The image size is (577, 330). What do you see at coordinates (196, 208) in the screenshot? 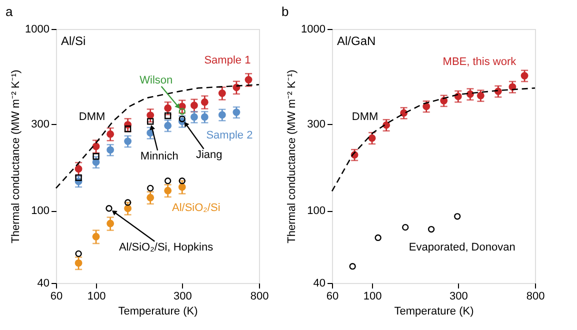
I see `annotation: Al/SiO₂/Si` at bounding box center [196, 208].